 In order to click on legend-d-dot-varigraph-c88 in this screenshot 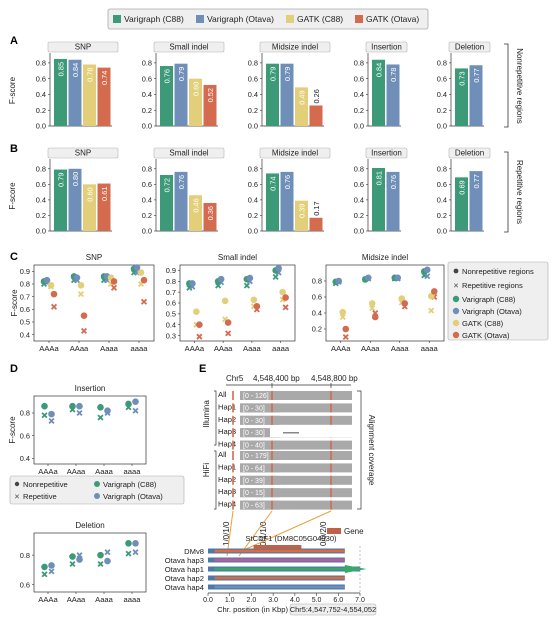, I will do `click(97, 484)`.